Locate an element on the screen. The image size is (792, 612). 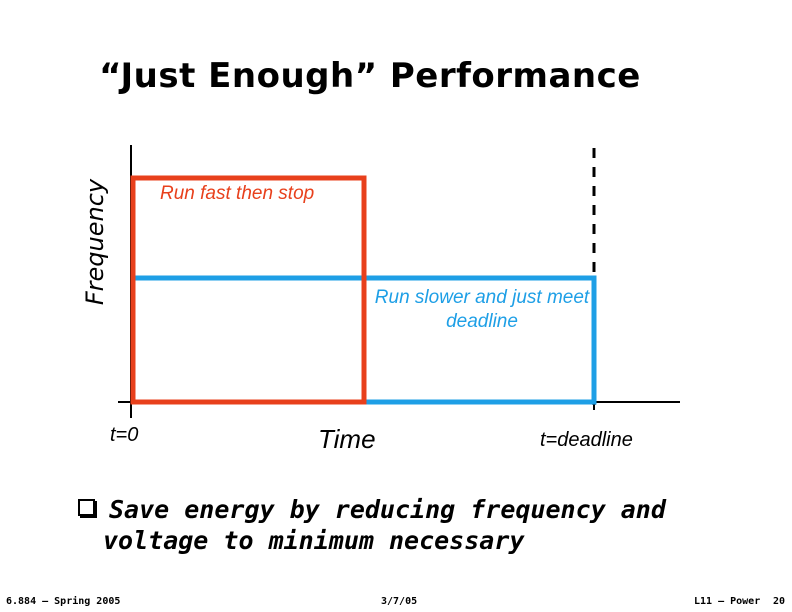
fast-run-label: Run fast then stop is located at coordinates (237, 193).